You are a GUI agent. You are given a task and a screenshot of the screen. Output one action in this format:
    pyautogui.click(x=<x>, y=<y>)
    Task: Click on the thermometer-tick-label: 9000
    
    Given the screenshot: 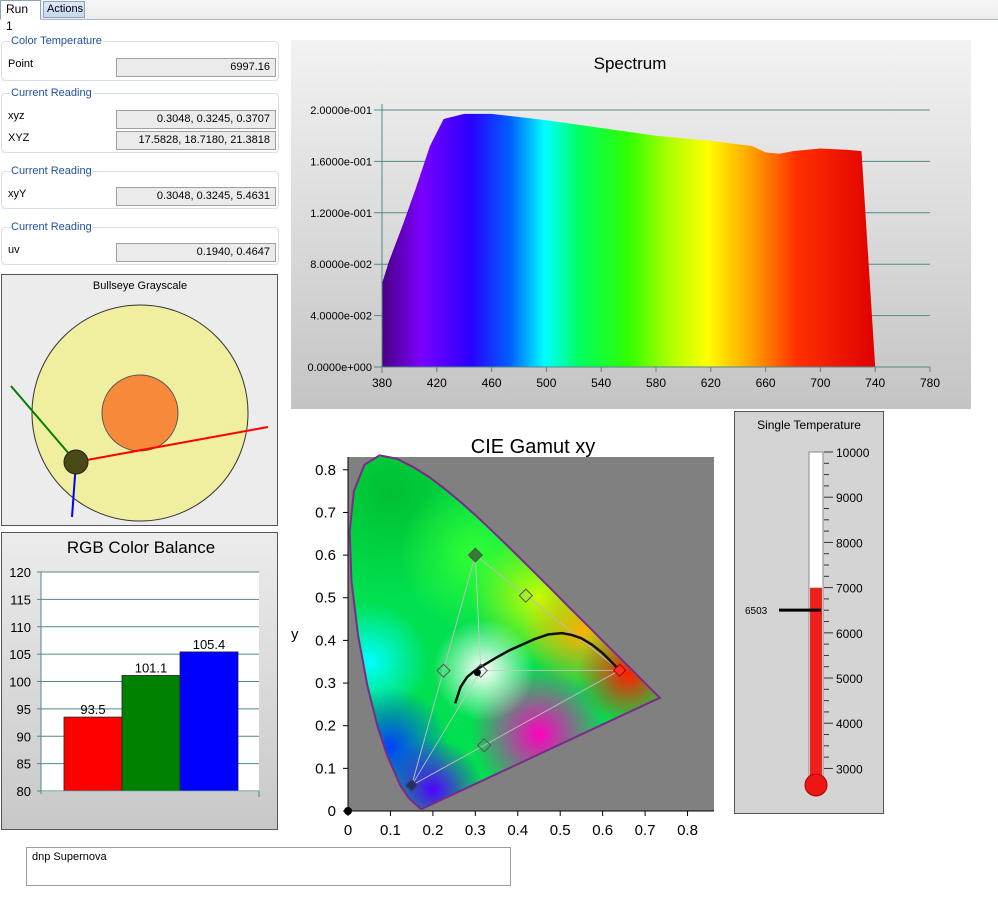 What is the action you would take?
    pyautogui.click(x=849, y=498)
    